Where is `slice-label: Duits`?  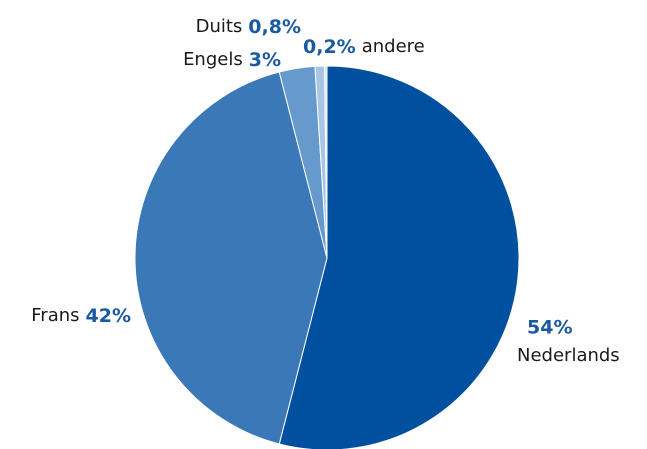 slice-label: Duits is located at coordinates (219, 26).